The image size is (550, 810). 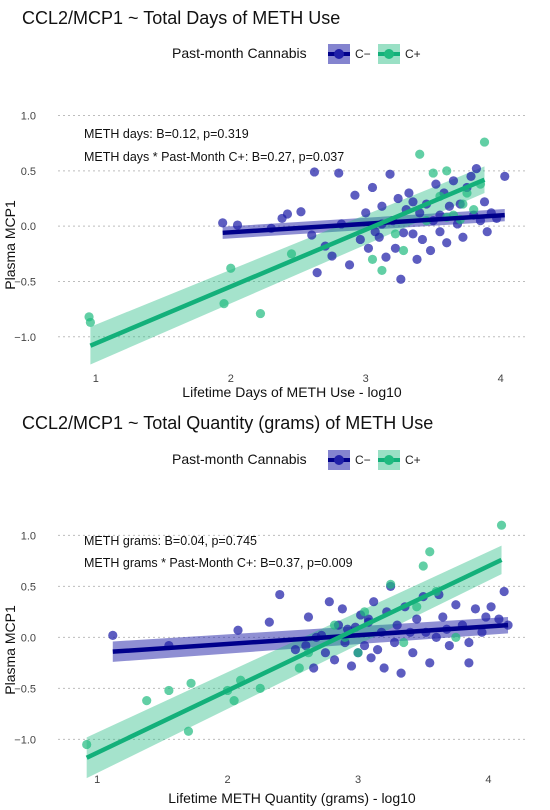 What do you see at coordinates (25, 338) in the screenshot?
I see `y-tick-label: −1.0` at bounding box center [25, 338].